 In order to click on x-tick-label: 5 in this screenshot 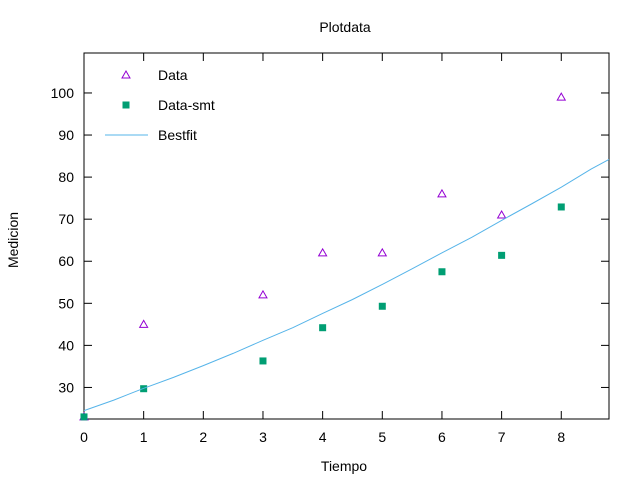, I will do `click(382, 437)`.